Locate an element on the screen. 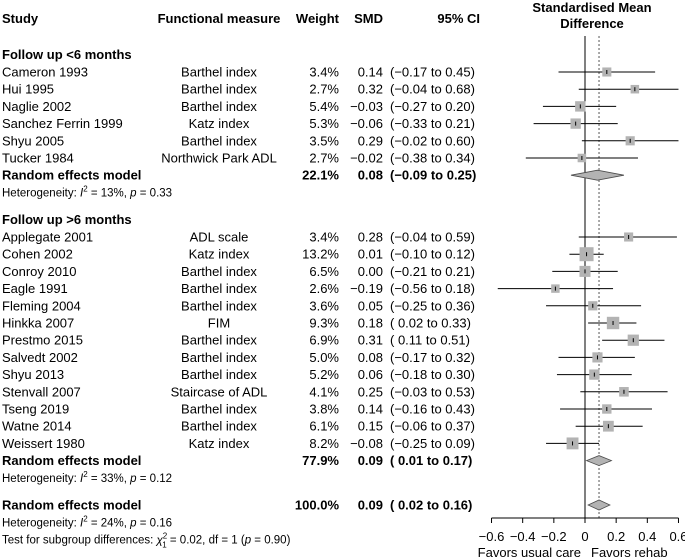  overall-heterogeneity-pval: = 0.16 is located at coordinates (155, 524).